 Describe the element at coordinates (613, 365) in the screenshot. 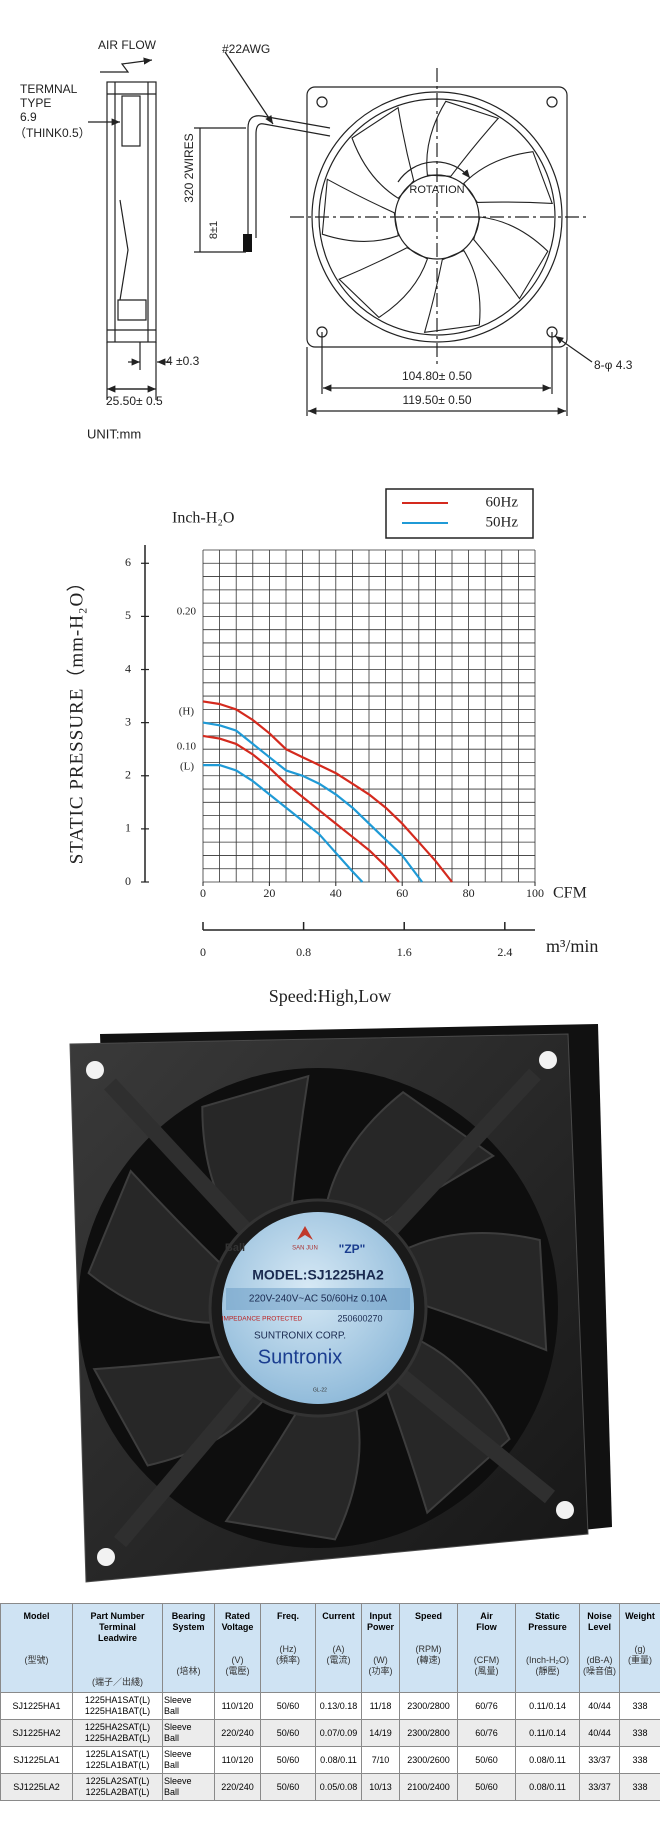

I see `holes-label: 8-φ 4.3` at that location.